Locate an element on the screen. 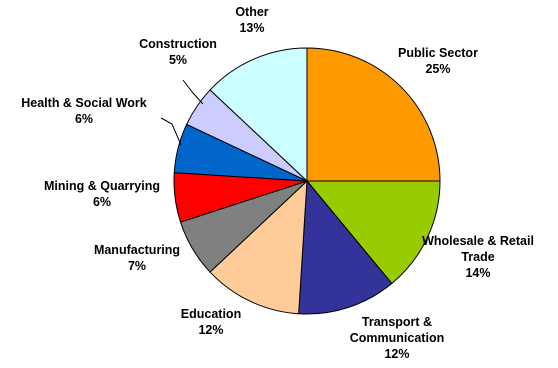 The height and width of the screenshot is (368, 558). pie-slice-public-sector is located at coordinates (373, 114).